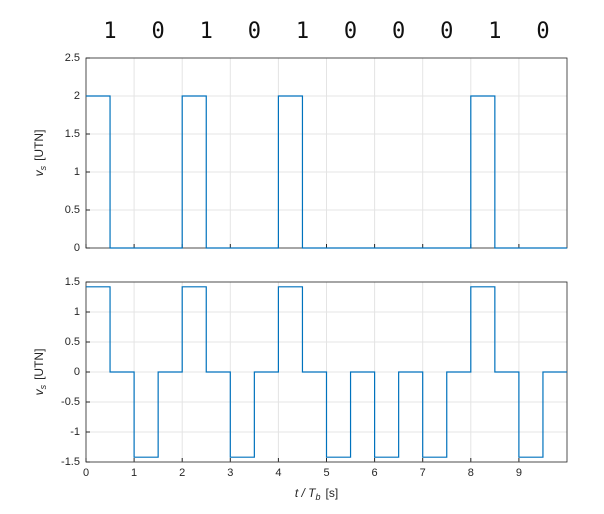  I want to click on x-tick-label: 0, so click(86, 473).